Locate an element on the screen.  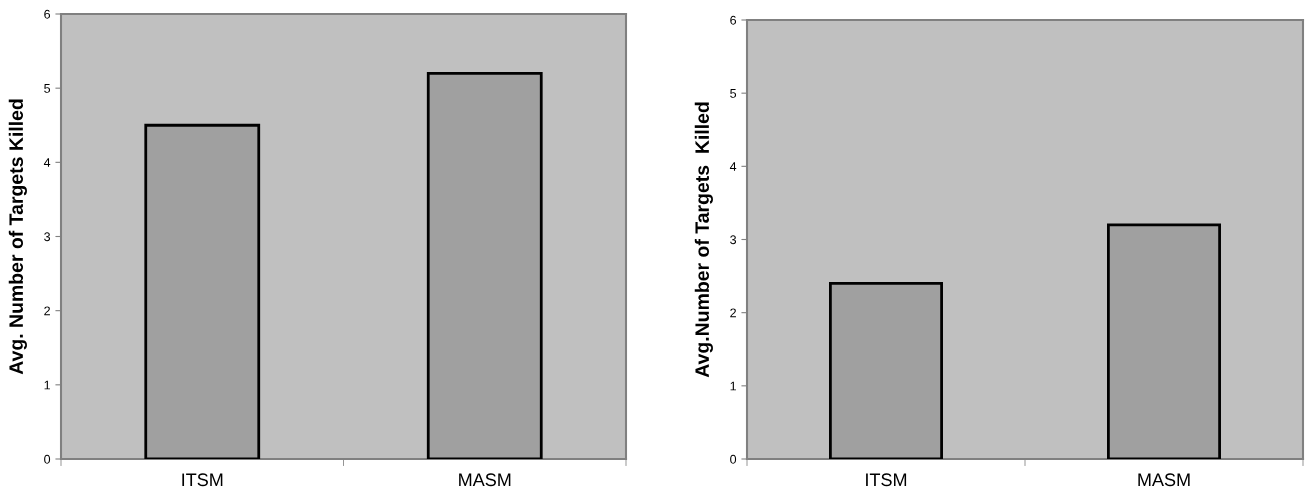
y-axis-title: Avg.Number of Targets Killed is located at coordinates (703, 240).